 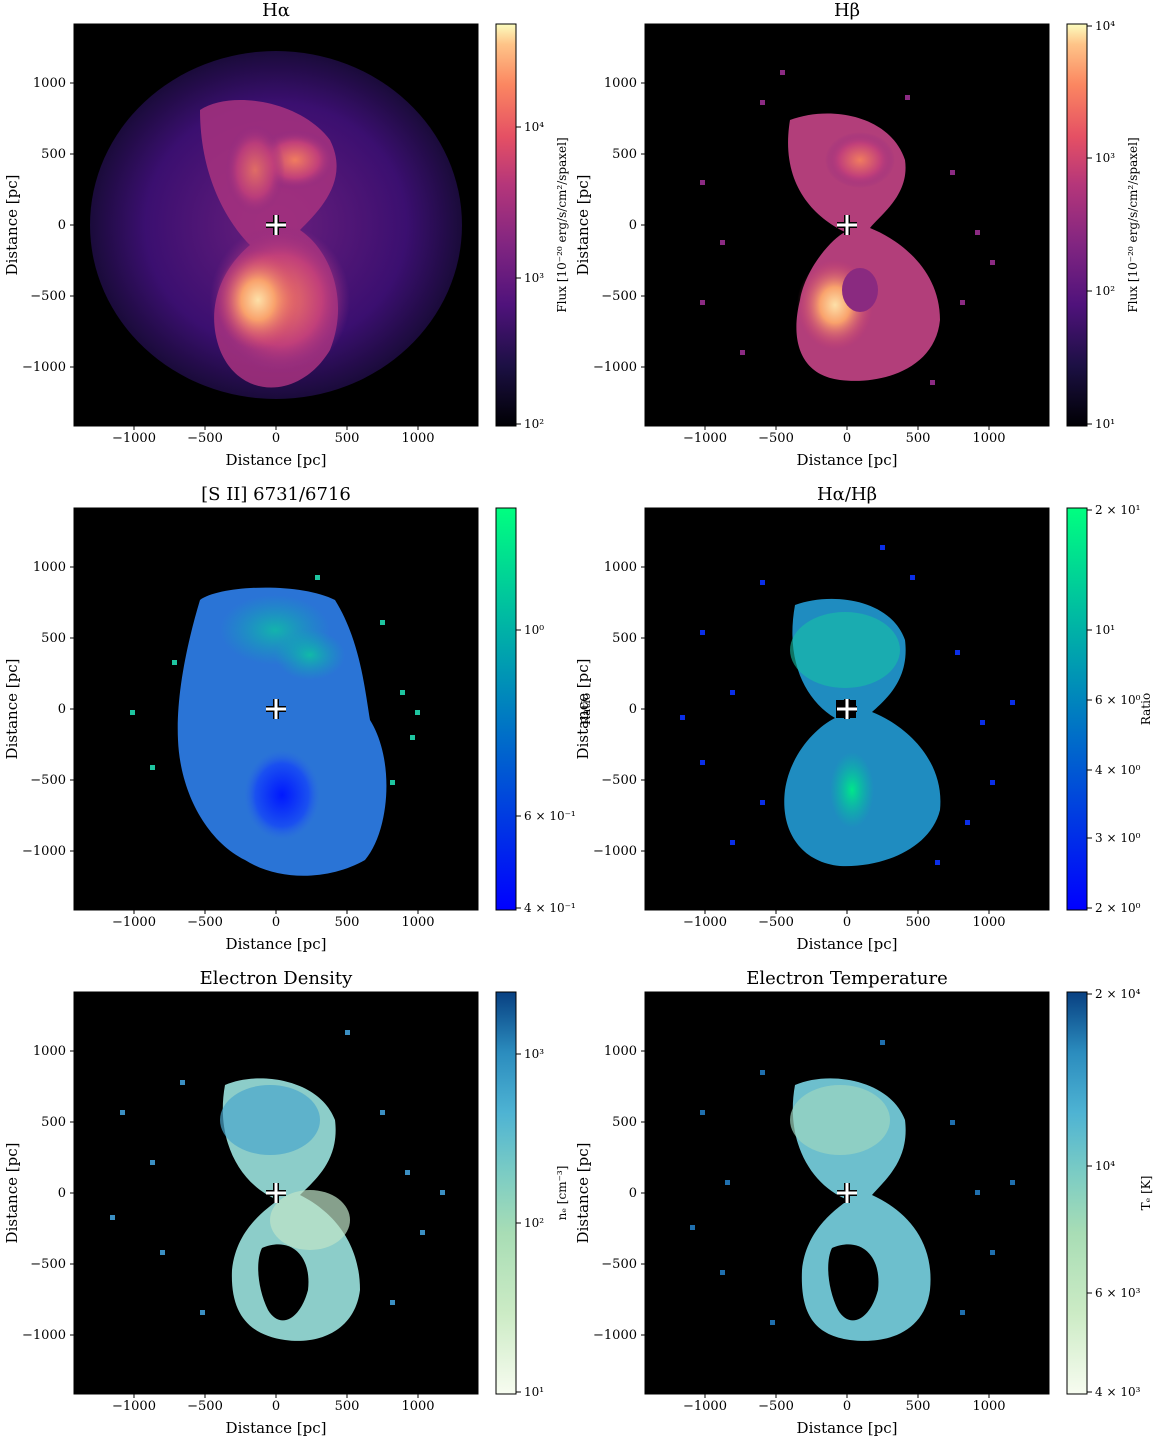 What do you see at coordinates (1118, 994) in the screenshot?
I see `colorbar-tick-label: 2 × 10⁴` at bounding box center [1118, 994].